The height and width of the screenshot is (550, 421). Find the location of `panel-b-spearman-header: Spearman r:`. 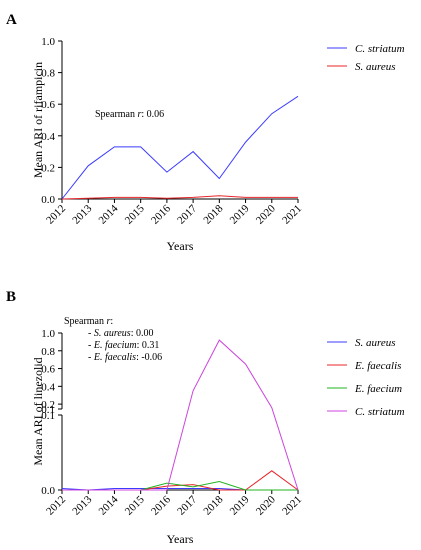

panel-b-spearman-header: Spearman r: is located at coordinates (88, 321).